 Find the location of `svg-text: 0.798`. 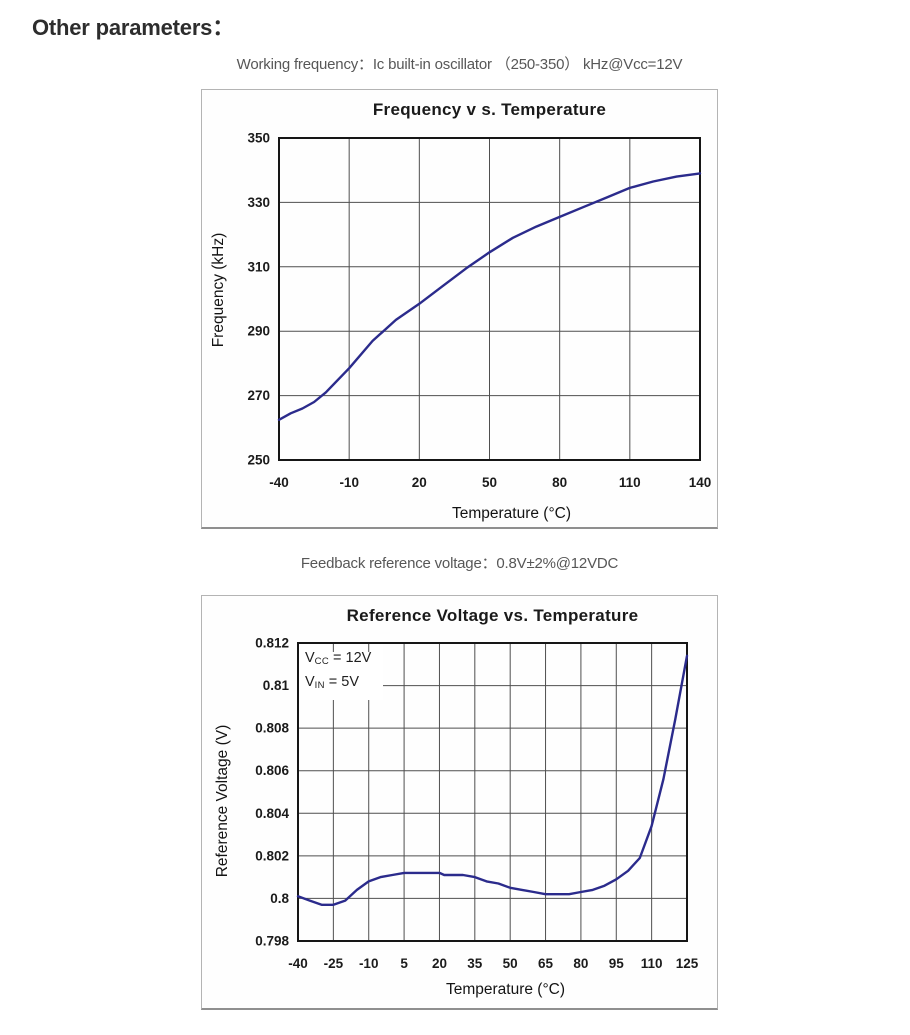

svg-text: 0.798 is located at coordinates (272, 941).